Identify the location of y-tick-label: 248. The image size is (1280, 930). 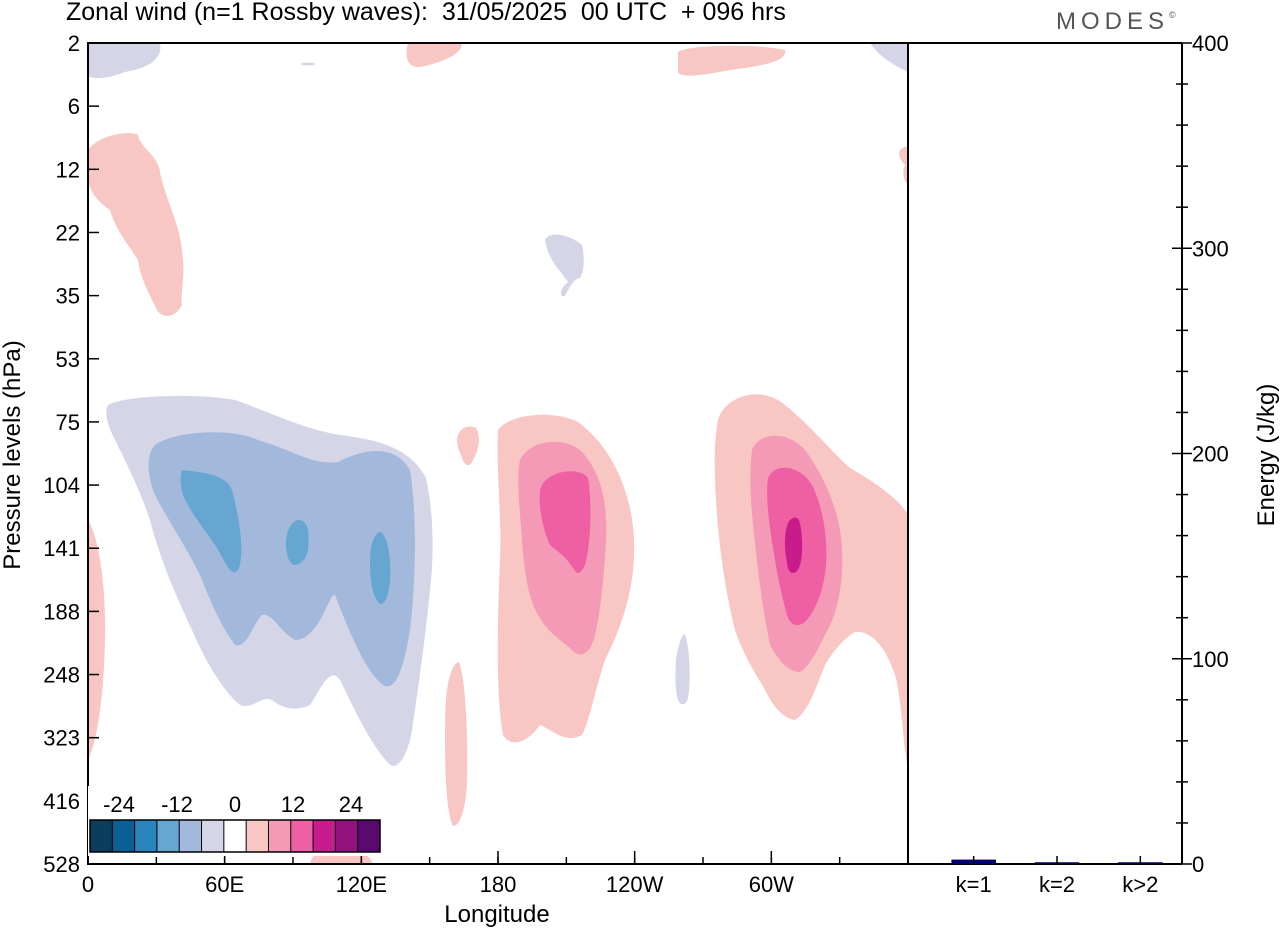
(61, 675).